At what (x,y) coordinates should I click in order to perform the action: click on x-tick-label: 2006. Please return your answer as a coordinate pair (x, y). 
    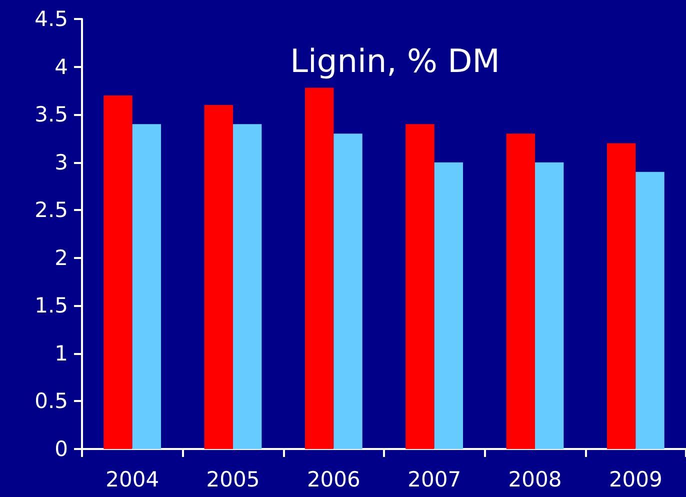
    Looking at the image, I should click on (333, 480).